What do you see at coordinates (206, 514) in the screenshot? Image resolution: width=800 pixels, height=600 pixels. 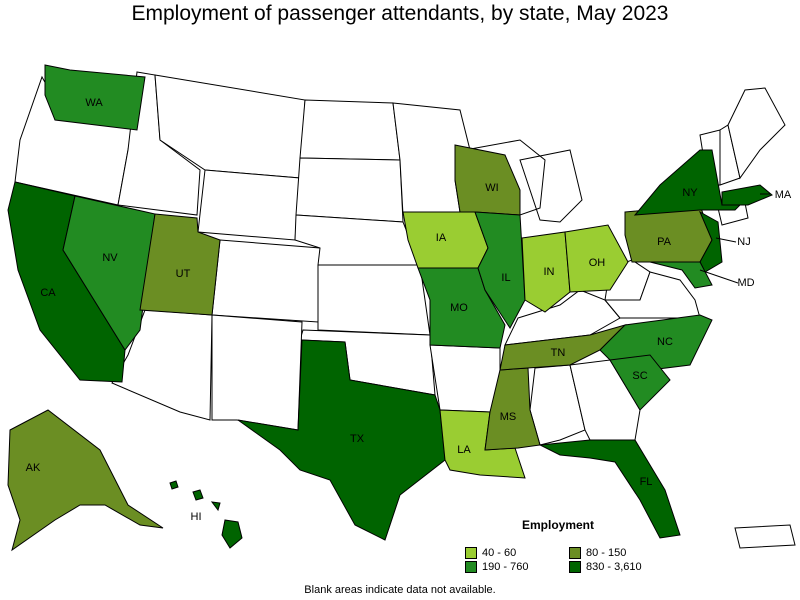 I see `state-hi` at bounding box center [206, 514].